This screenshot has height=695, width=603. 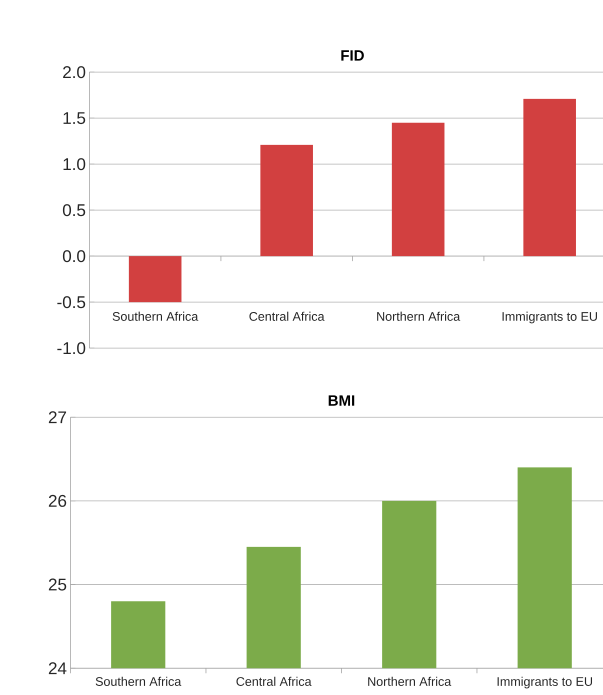 I want to click on y-tick-label: 27, so click(x=57, y=417).